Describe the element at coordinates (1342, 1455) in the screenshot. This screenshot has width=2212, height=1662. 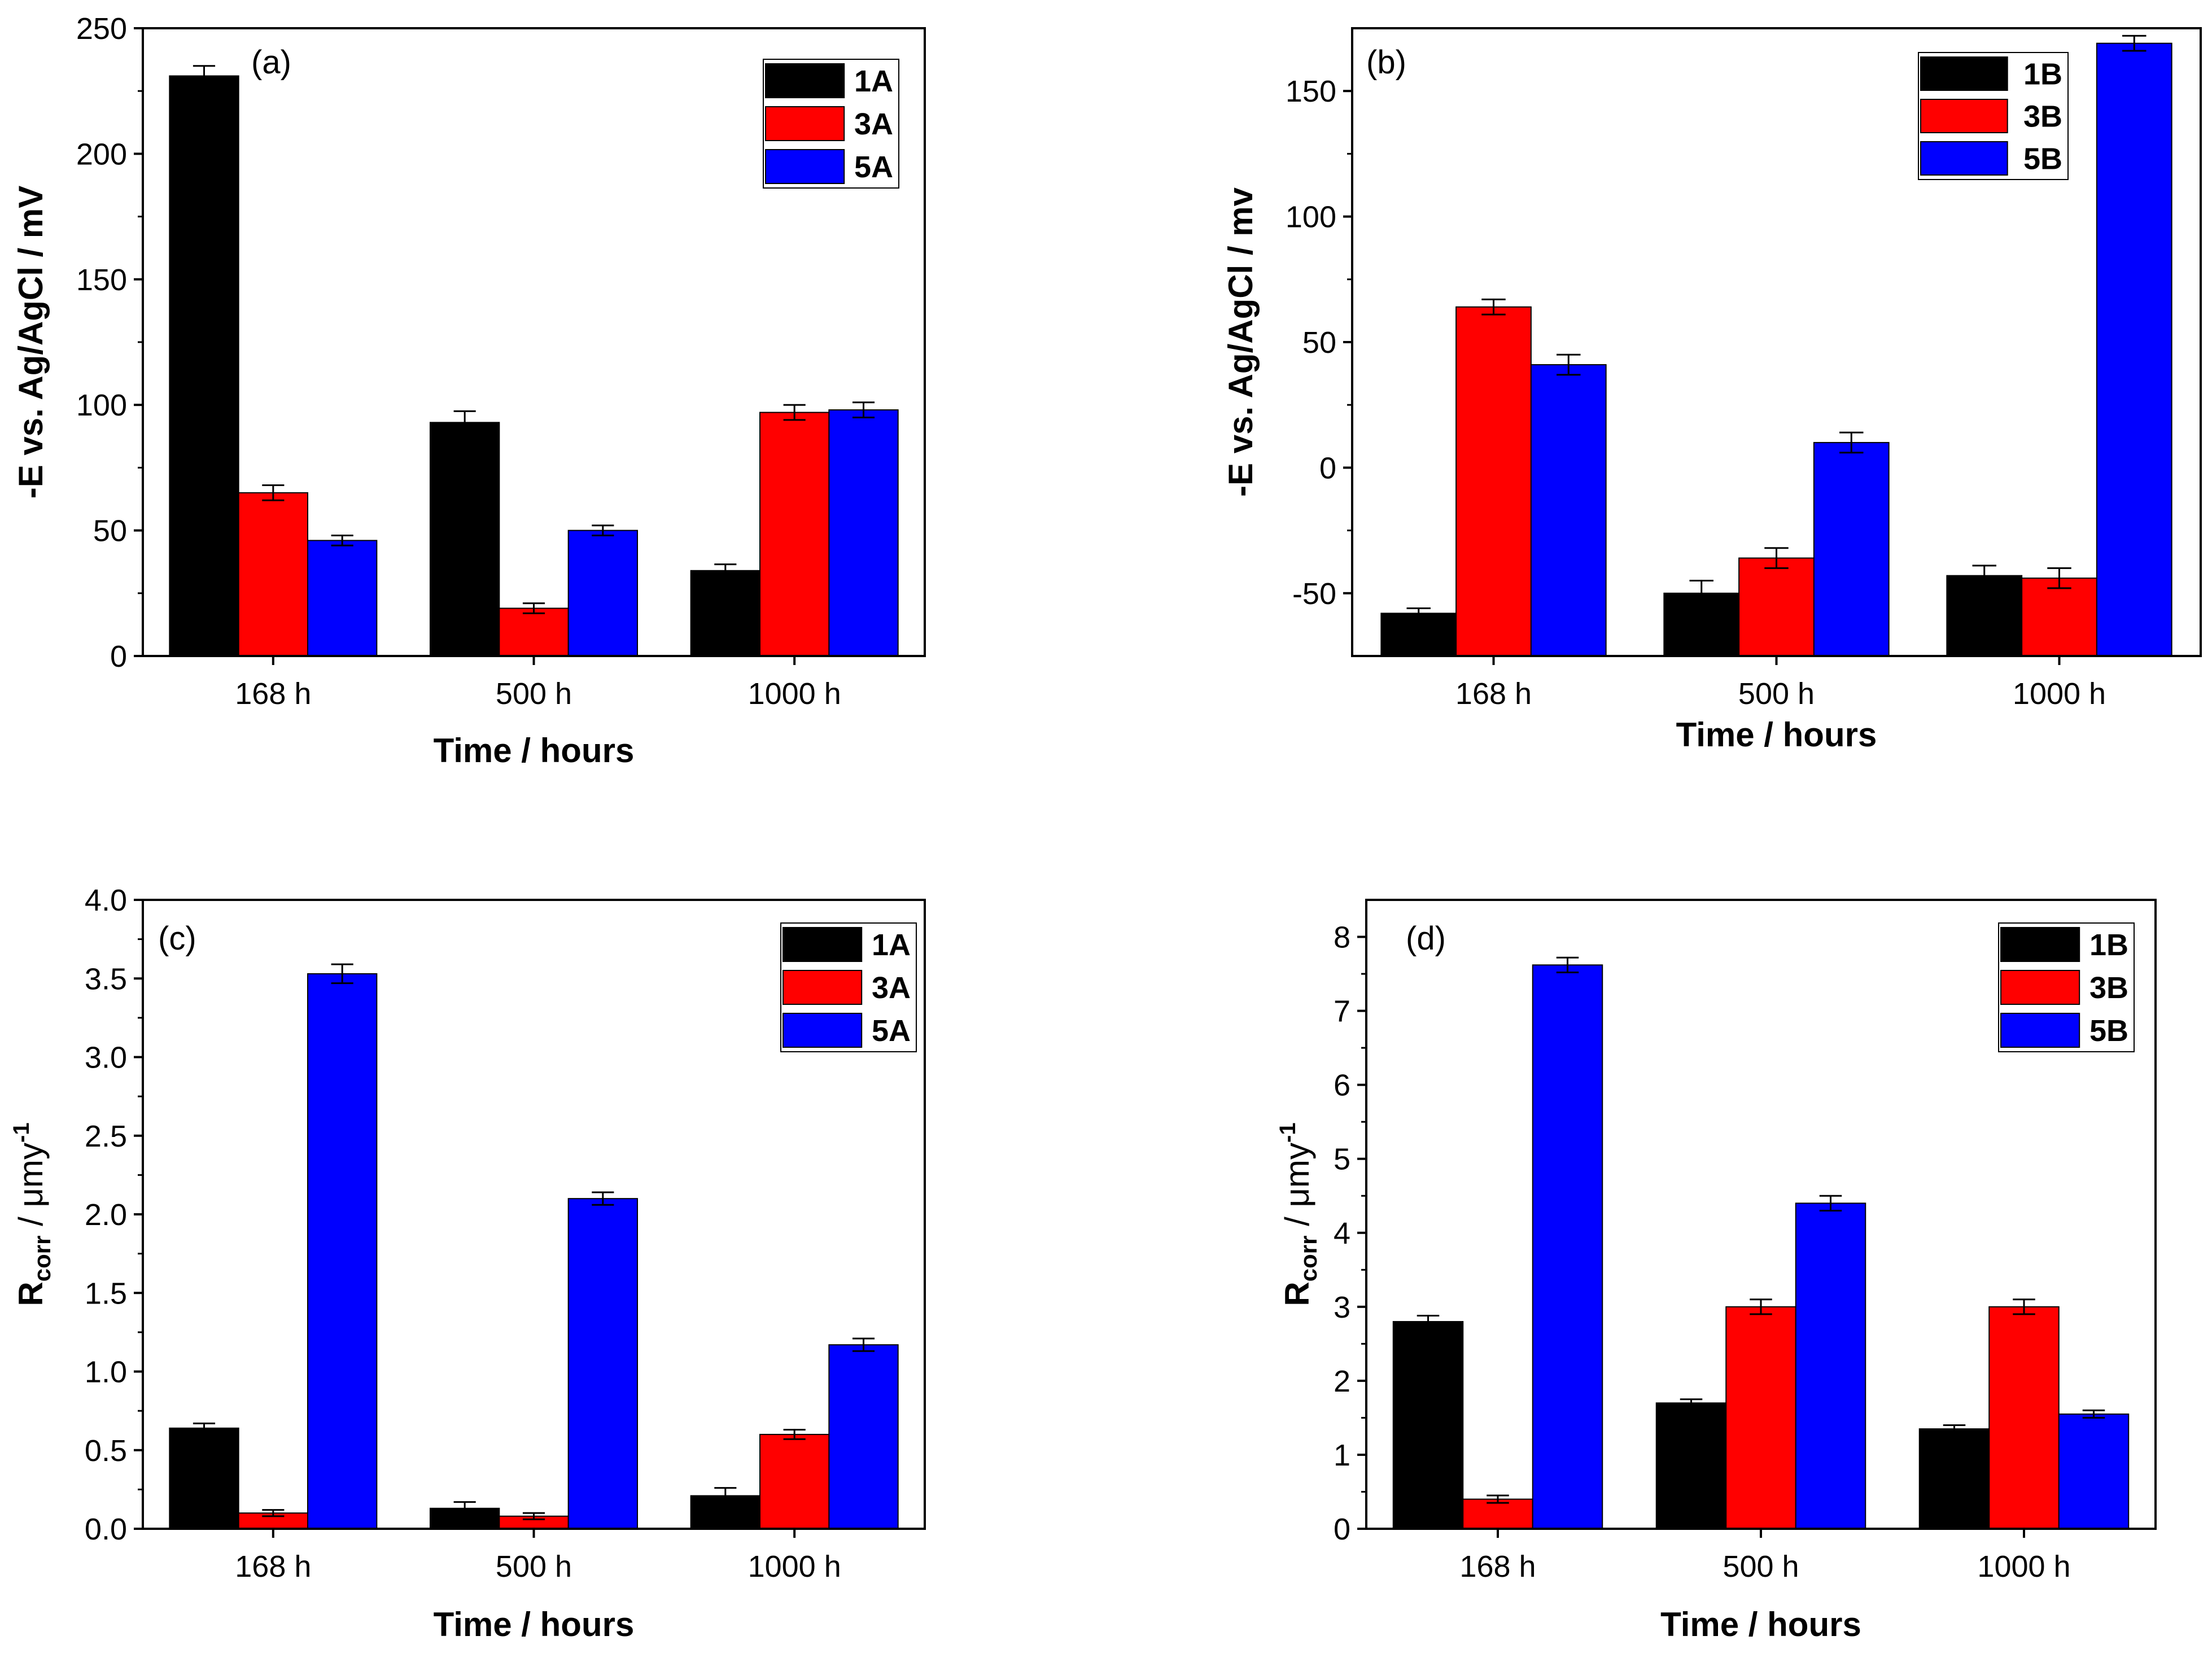
I see `y-tick-label: 1` at that location.